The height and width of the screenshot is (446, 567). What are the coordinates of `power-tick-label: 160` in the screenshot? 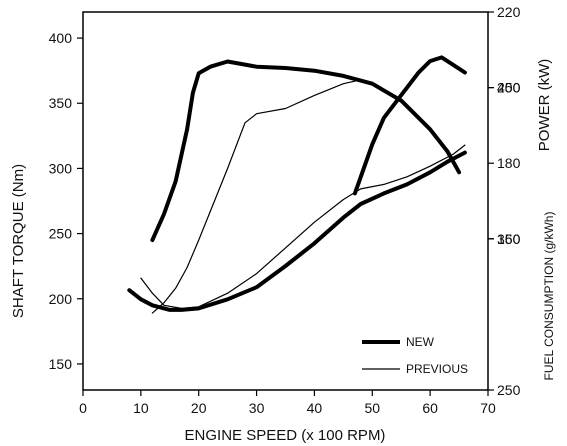 It's located at (509, 239).